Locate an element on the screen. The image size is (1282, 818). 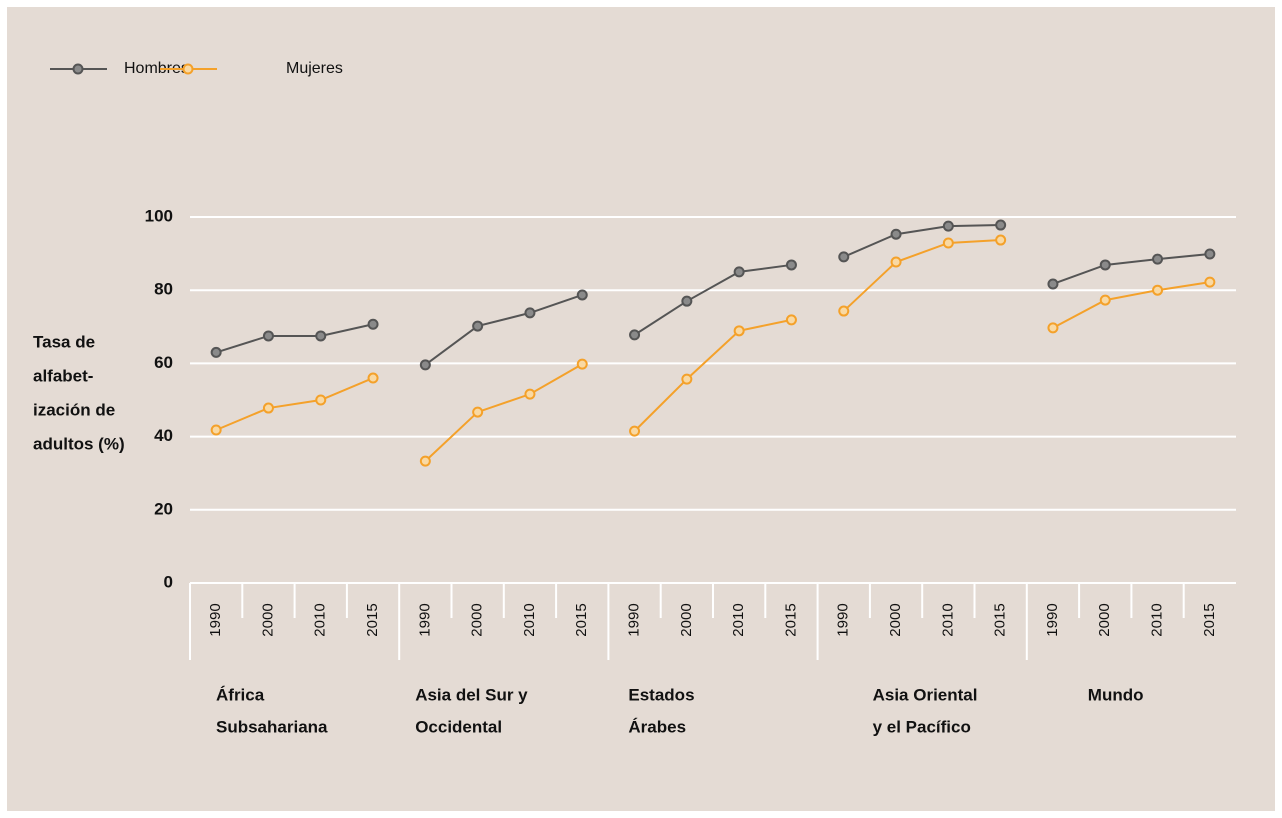
y-tick-label: 0 is located at coordinates (168, 581).